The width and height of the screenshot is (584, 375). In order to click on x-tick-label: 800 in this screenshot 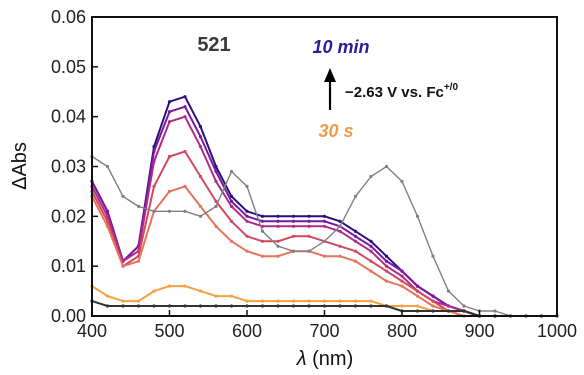, I will do `click(402, 331)`.